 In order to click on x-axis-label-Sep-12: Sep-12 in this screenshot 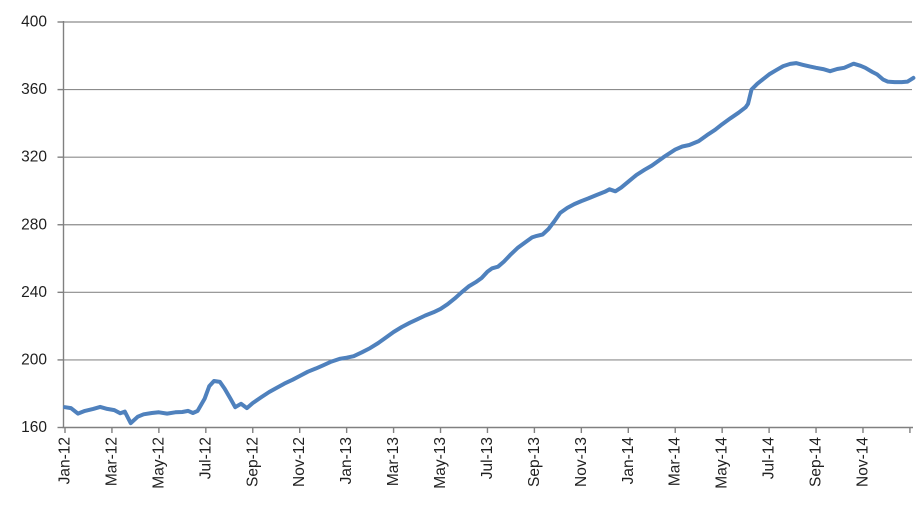, I will do `click(252, 462)`.